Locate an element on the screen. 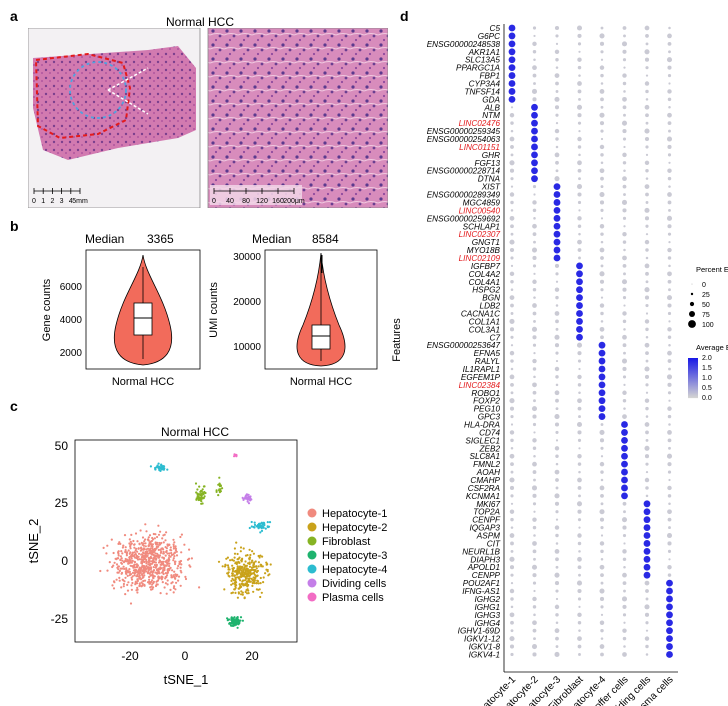 The image size is (728, 706). umi-ytick-10000: 10000 is located at coordinates (247, 347).